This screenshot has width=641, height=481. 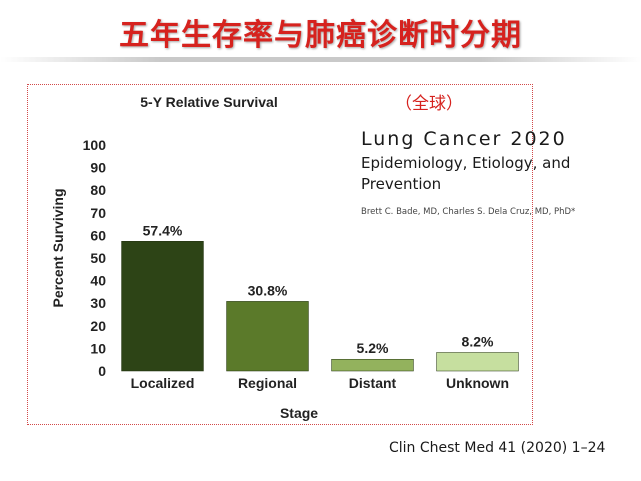 What do you see at coordinates (98, 348) in the screenshot?
I see `y-tick-label: 10` at bounding box center [98, 348].